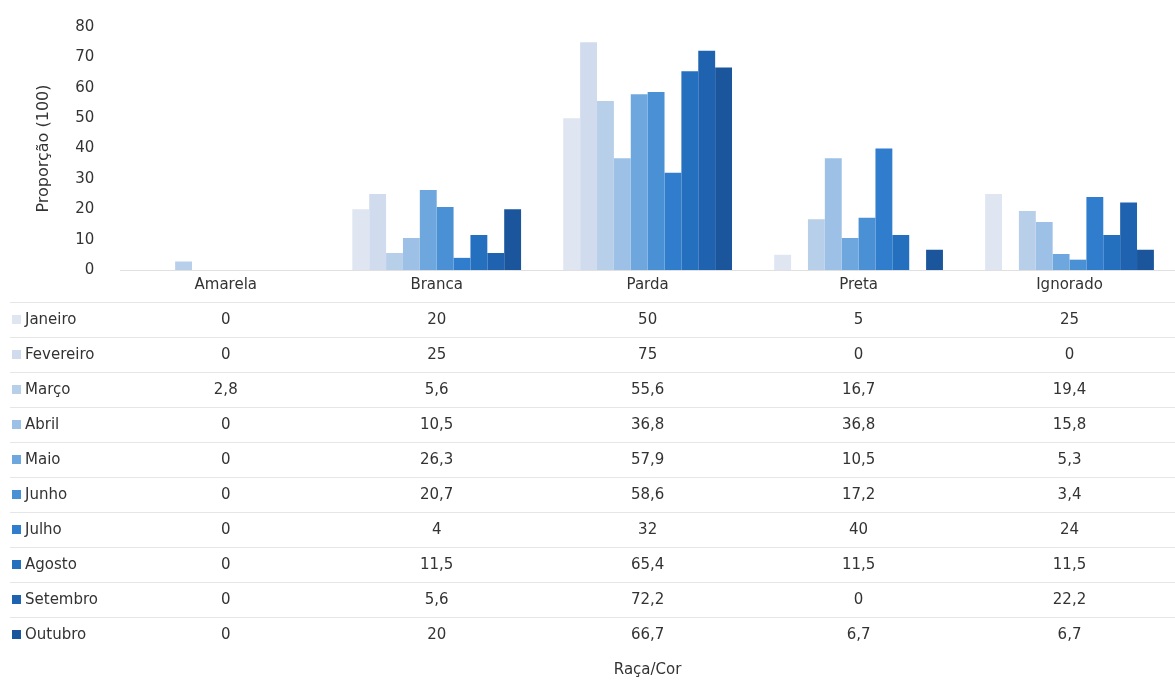 Image resolution: width=1175 pixels, height=690 pixels. I want to click on y-tick-label: 30, so click(85, 177).